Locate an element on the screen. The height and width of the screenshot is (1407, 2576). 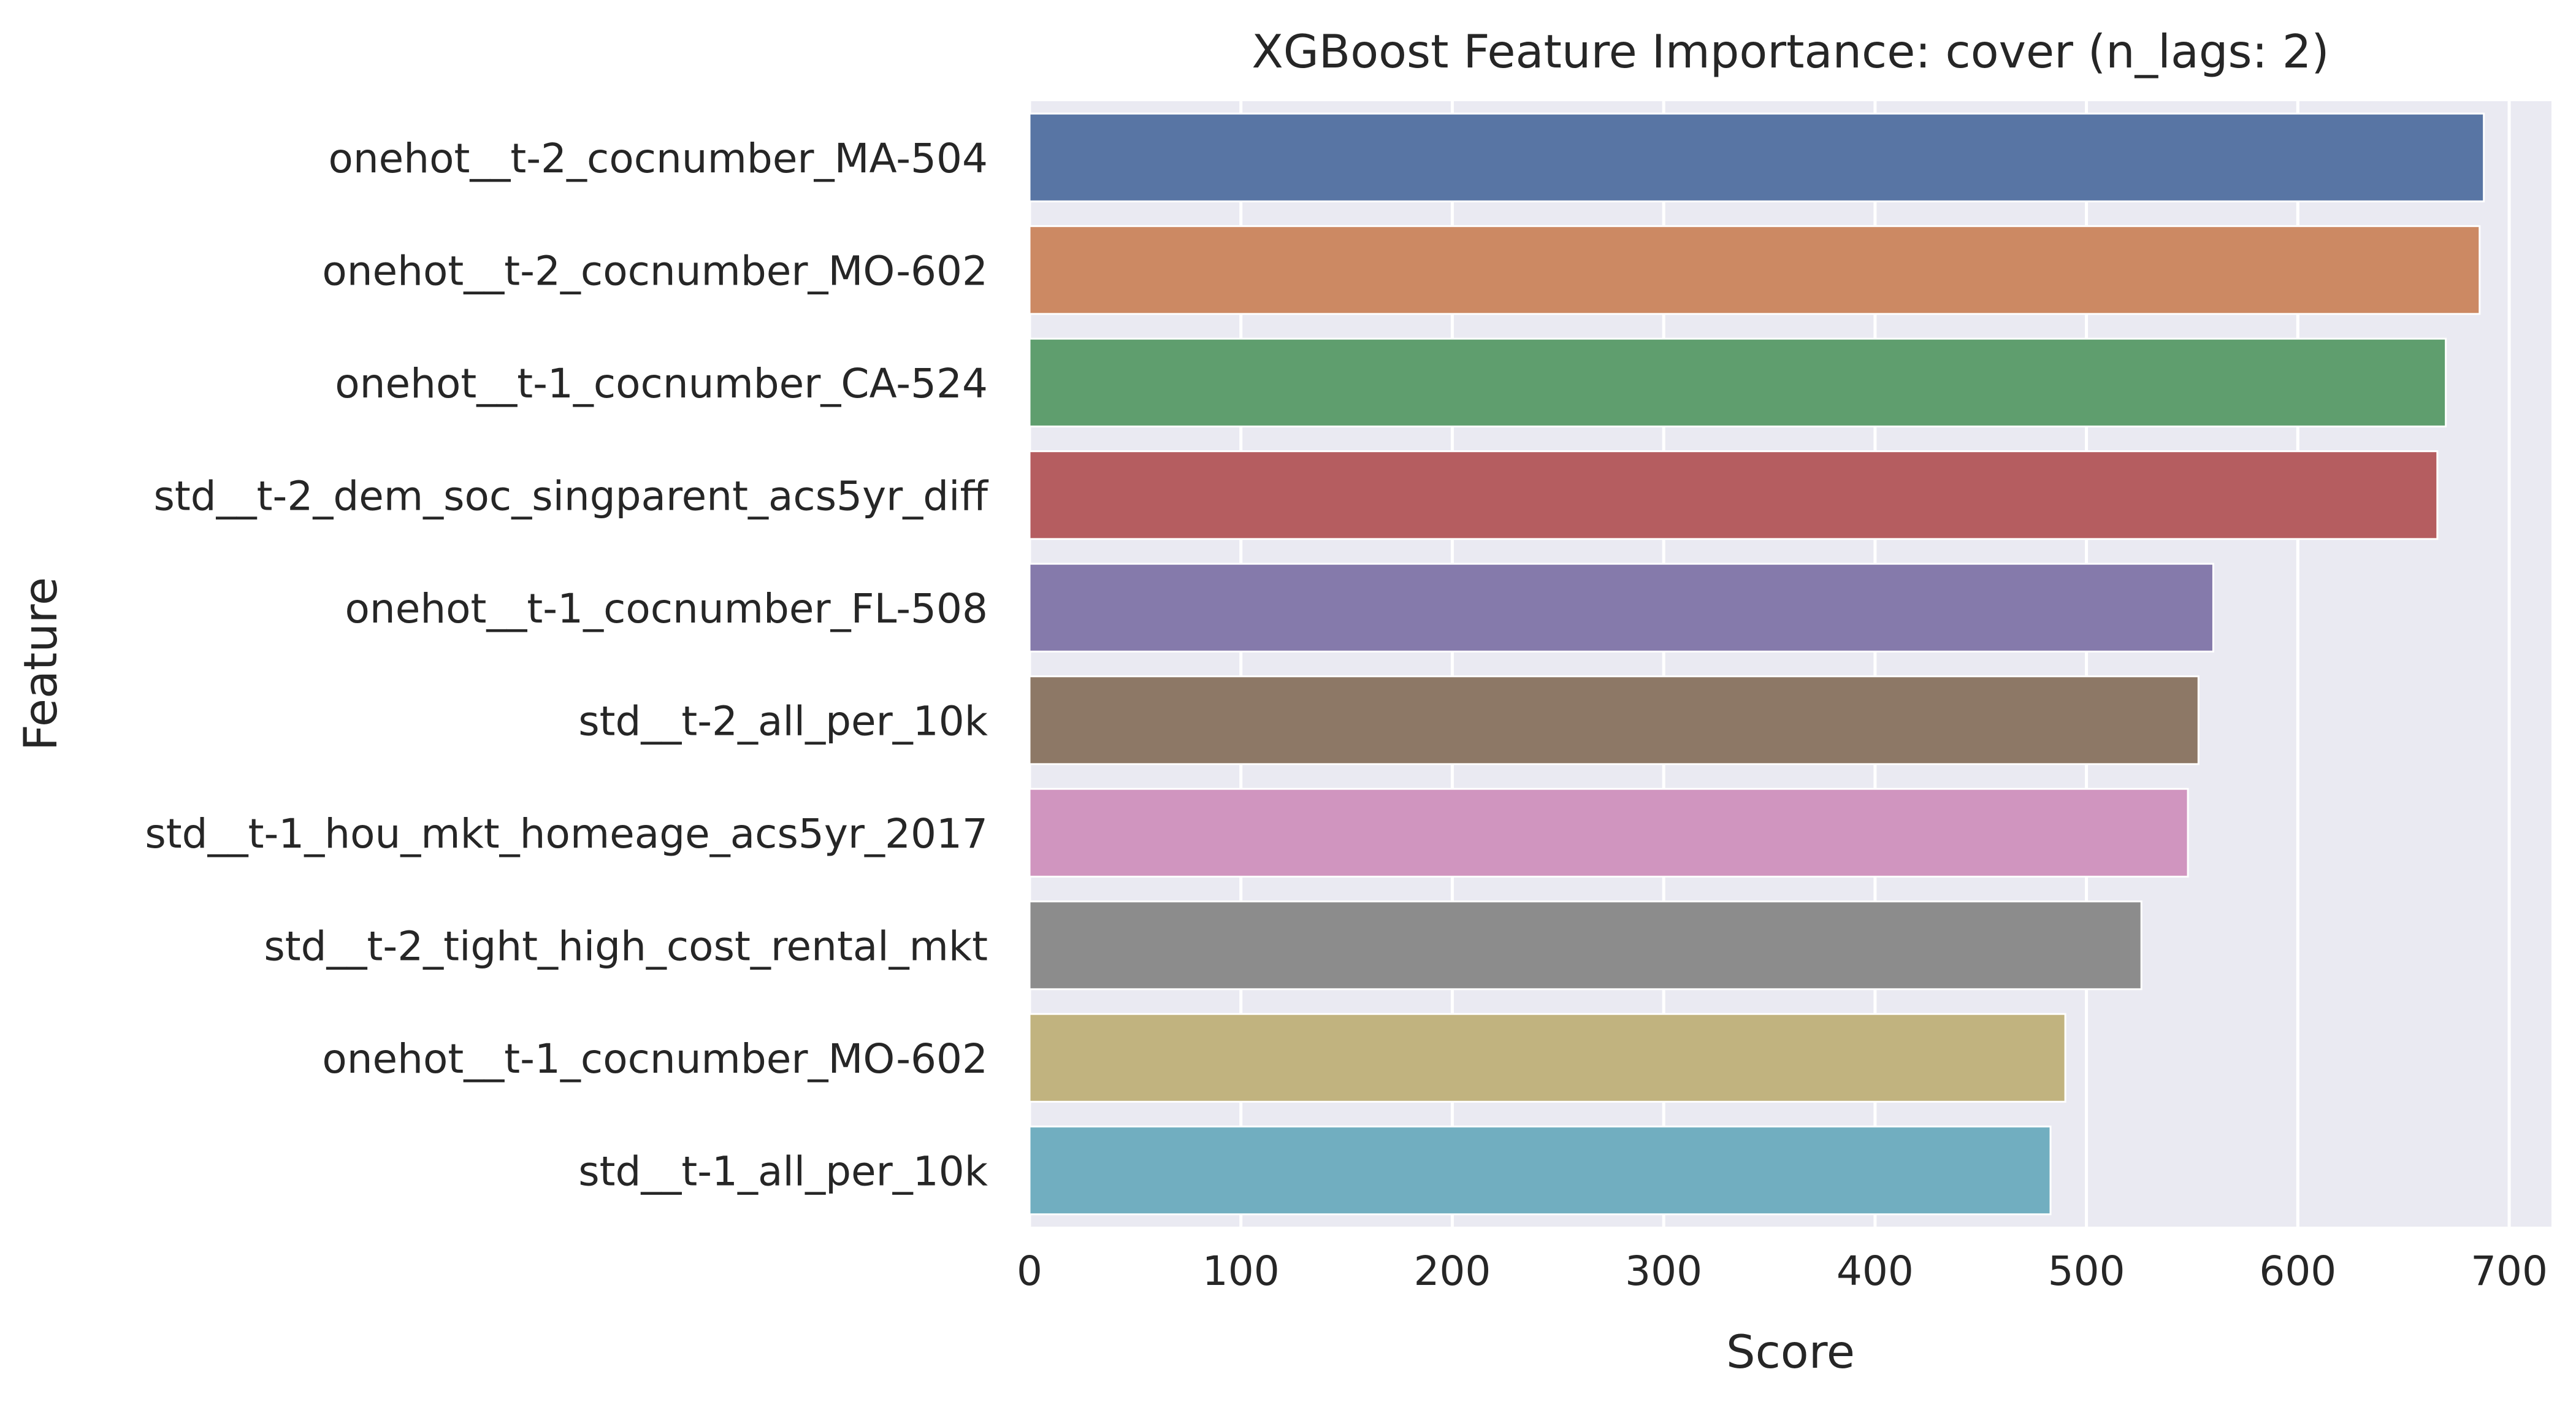
y-tick-label: onehot__t-1_cocnumber_FL-508 is located at coordinates (666, 608).